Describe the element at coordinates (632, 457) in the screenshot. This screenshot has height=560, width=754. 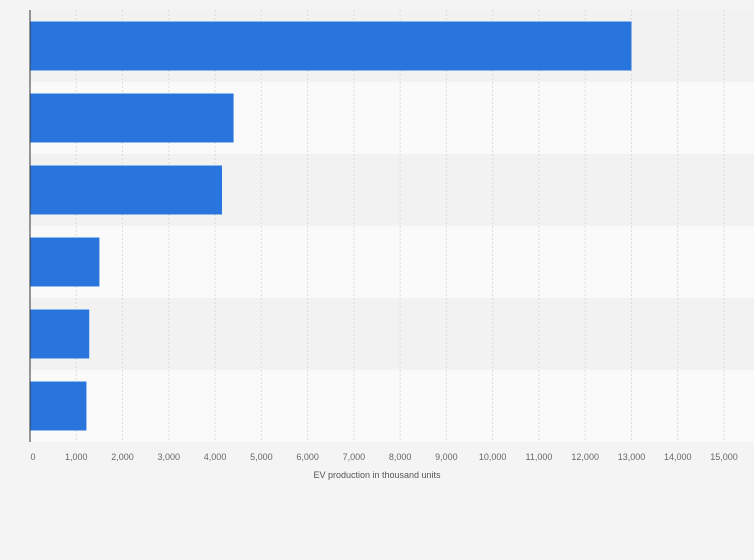
I see `x-tick-label: 13,000` at that location.